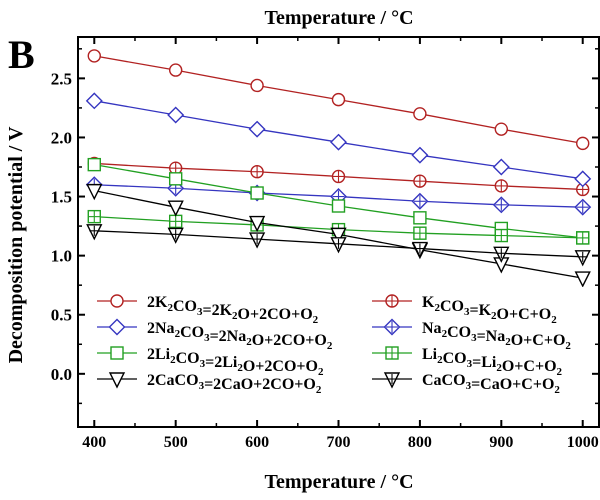  I want to click on top-x-axis-title: Temperature / °C, so click(338, 18).